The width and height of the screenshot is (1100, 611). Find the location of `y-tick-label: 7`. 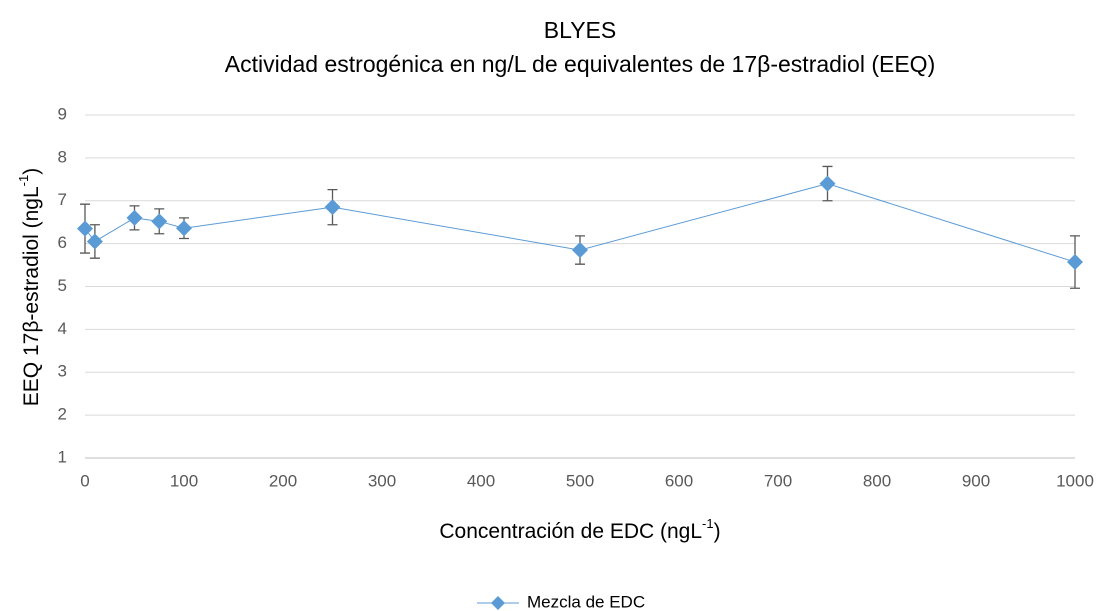

y-tick-label: 7 is located at coordinates (62, 199).